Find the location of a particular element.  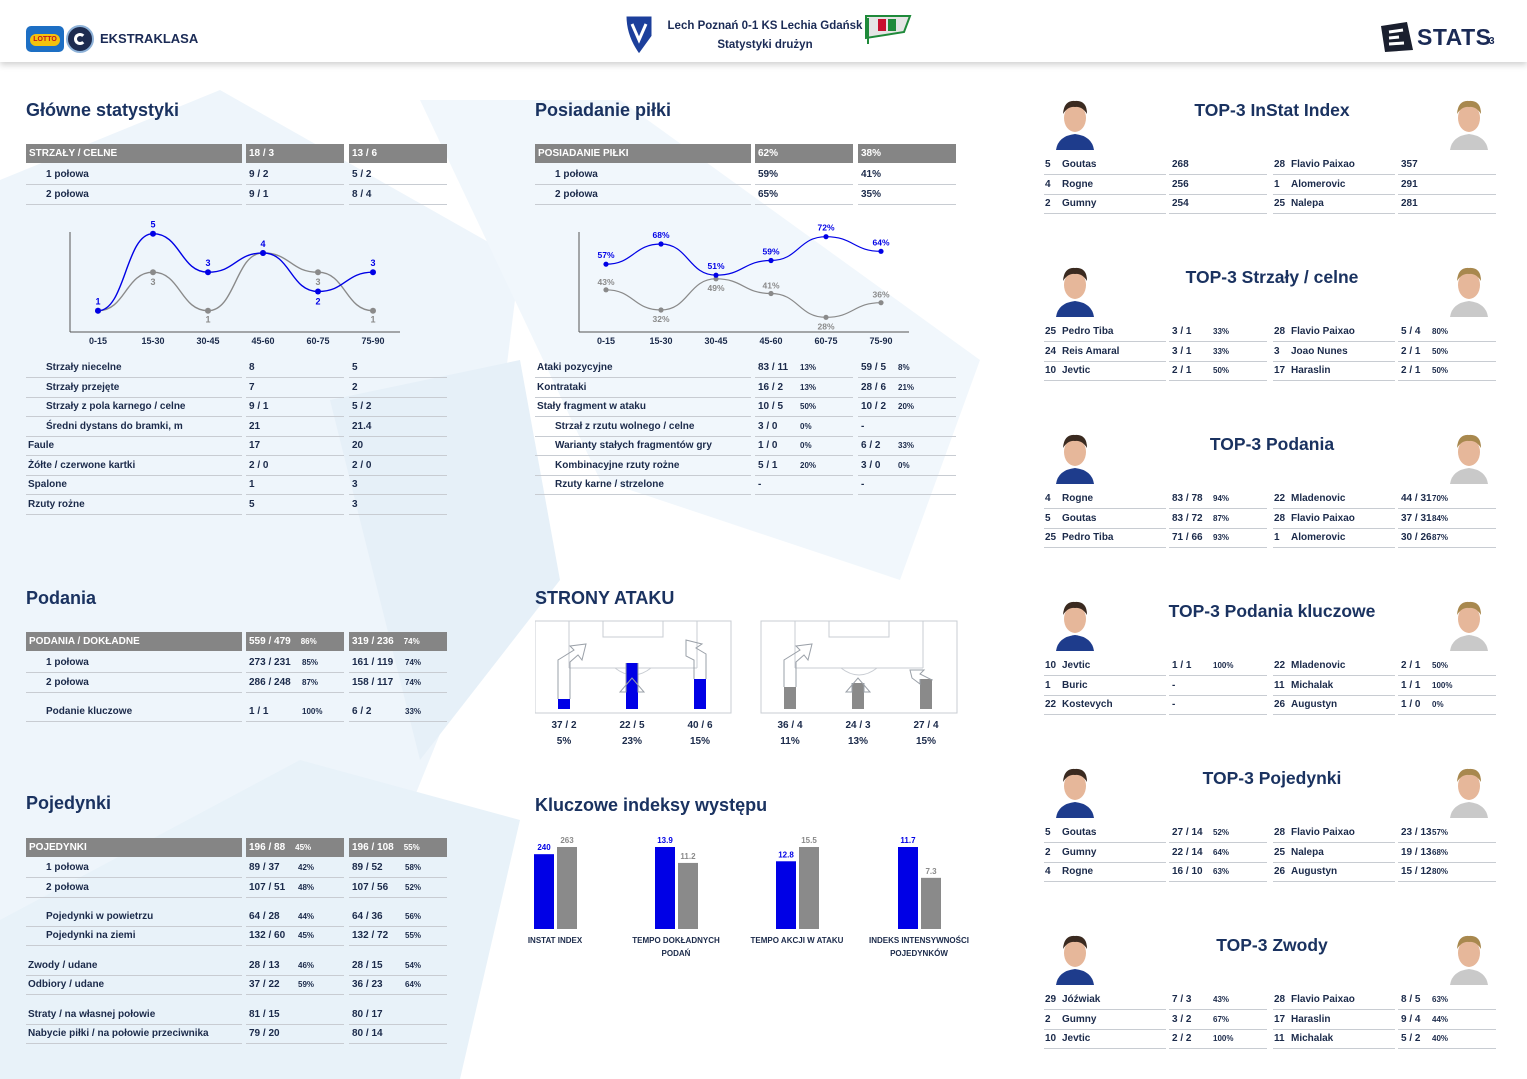

duels-row-home-pct: 46% is located at coordinates (306, 965).